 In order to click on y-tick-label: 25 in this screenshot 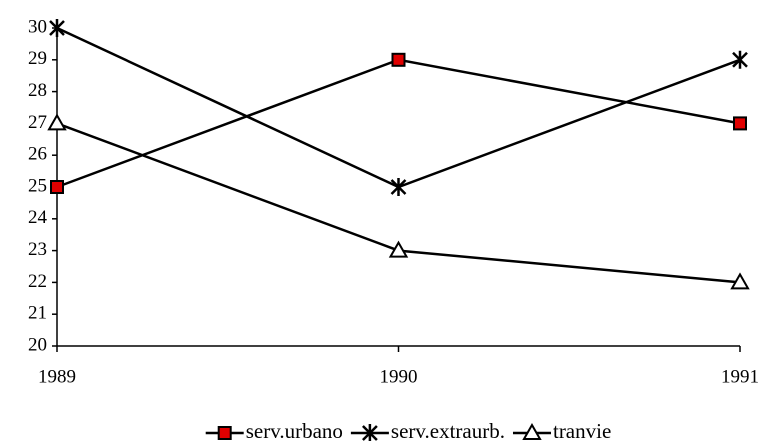, I will do `click(37, 185)`.